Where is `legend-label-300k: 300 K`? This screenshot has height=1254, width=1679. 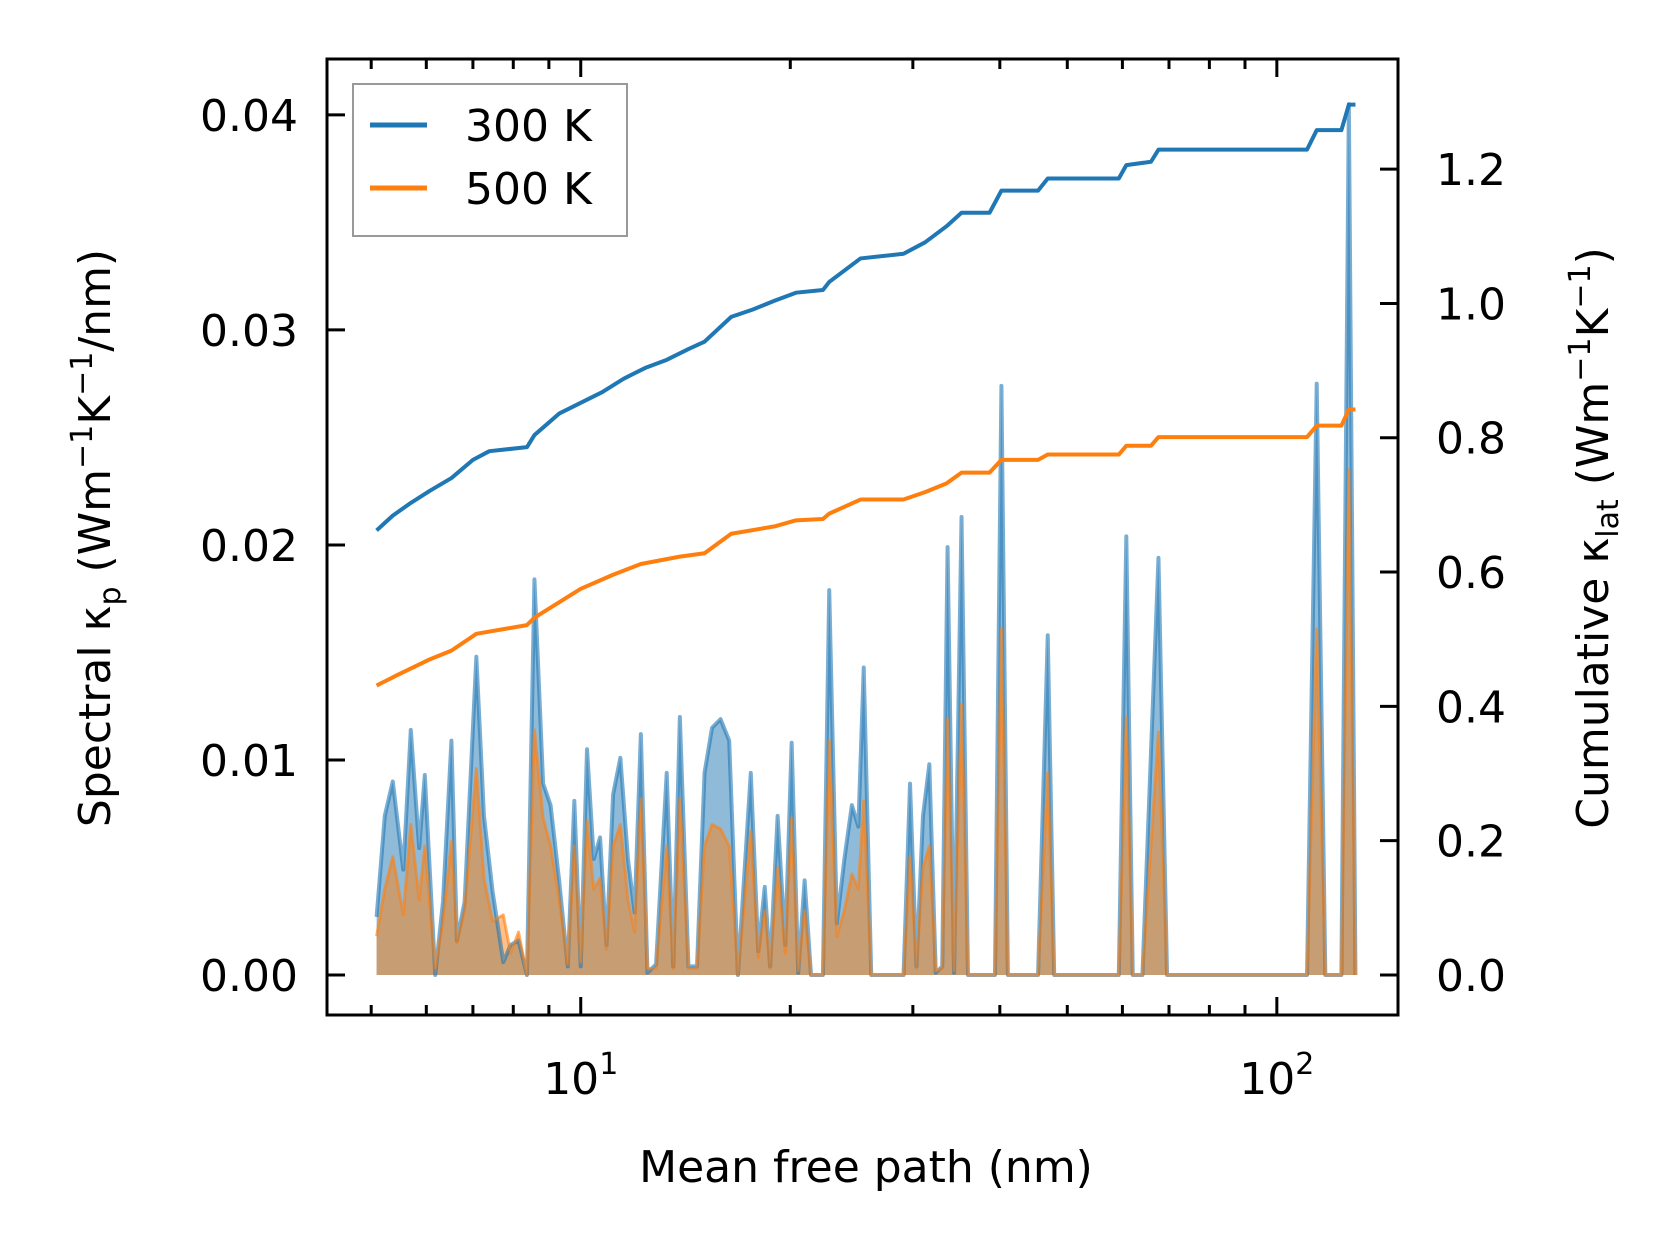
legend-label-300k: 300 K is located at coordinates (529, 126).